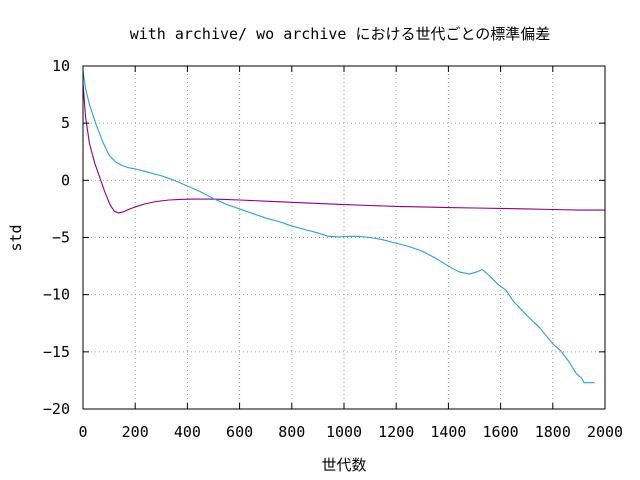  Describe the element at coordinates (340, 34) in the screenshot. I see `chart-title: with archive/ wo archive における世代ごとの標準偏差` at that location.